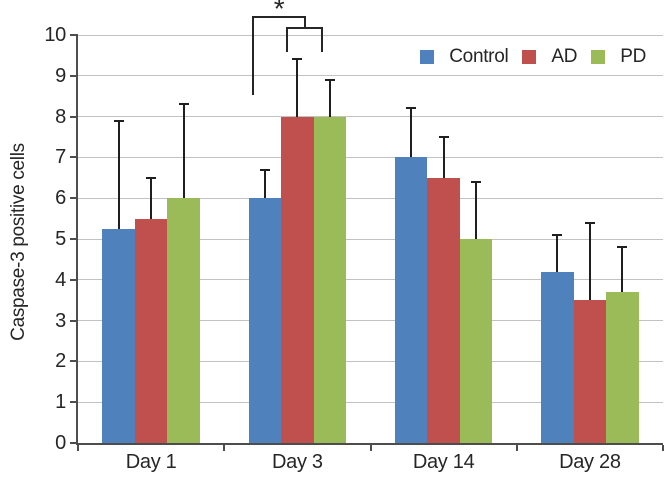  What do you see at coordinates (479, 56) in the screenshot?
I see `legend-label: Control` at bounding box center [479, 56].